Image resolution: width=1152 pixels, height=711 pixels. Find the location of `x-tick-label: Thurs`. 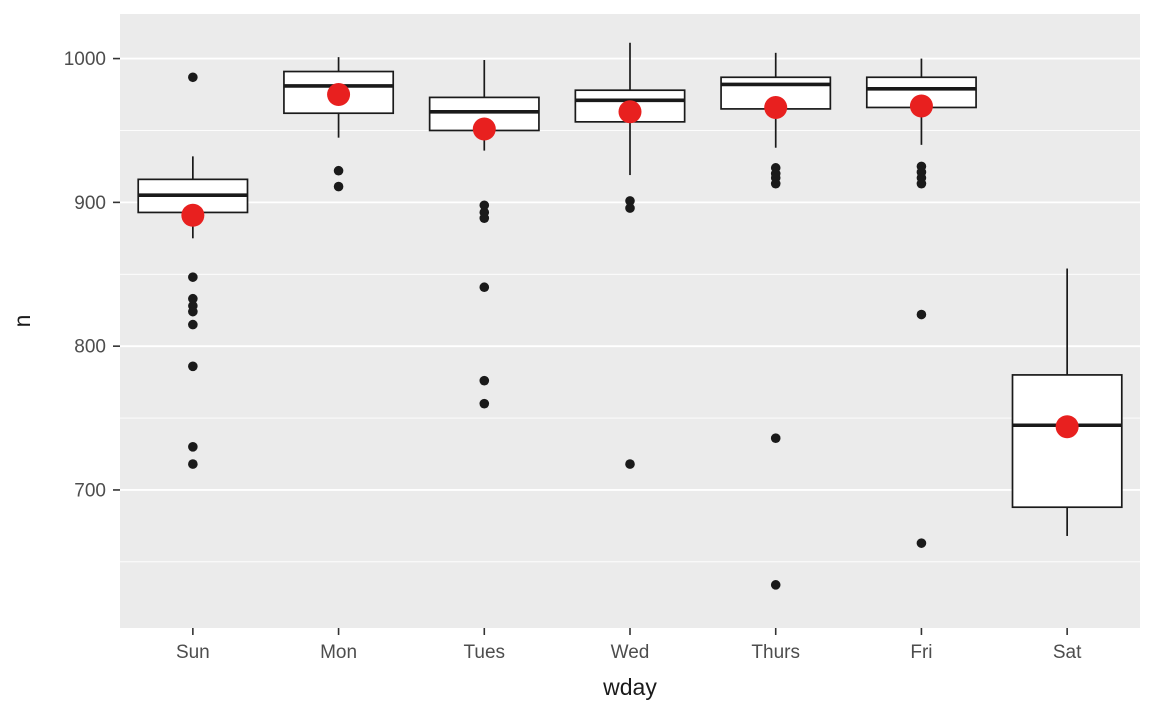

x-tick-label: Thurs is located at coordinates (775, 652).